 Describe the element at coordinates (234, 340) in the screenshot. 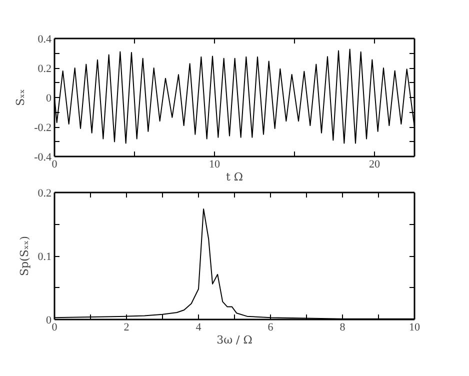

I see `x-axis-title: 3ω / Ω` at that location.